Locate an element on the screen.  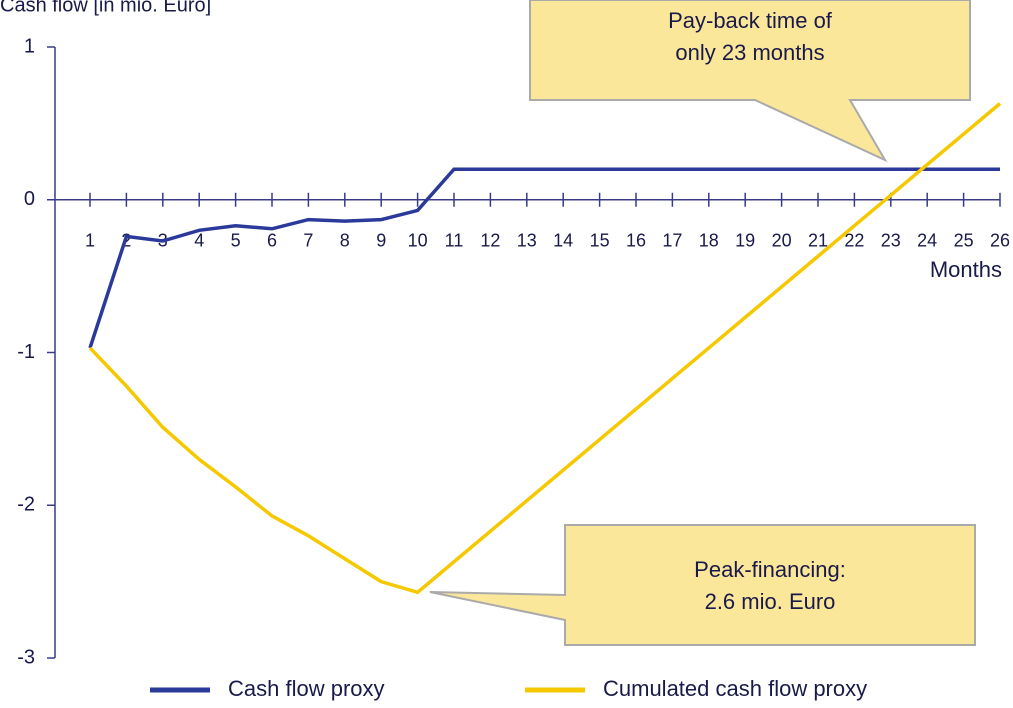
x-tick-label: 6 is located at coordinates (272, 241).